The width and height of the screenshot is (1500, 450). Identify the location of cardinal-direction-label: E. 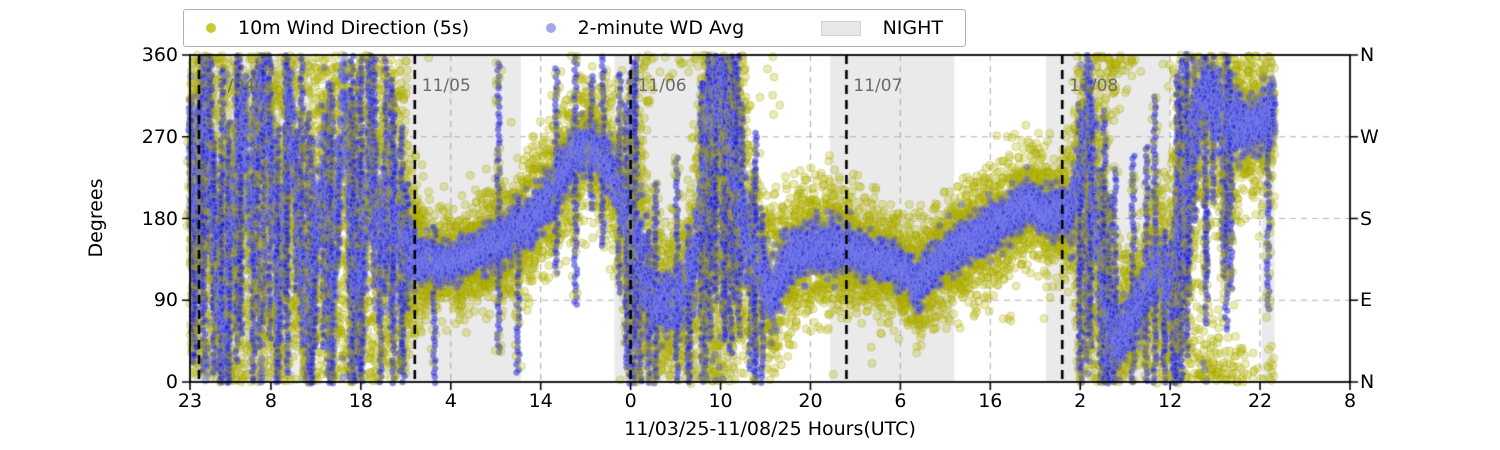
(1366, 300).